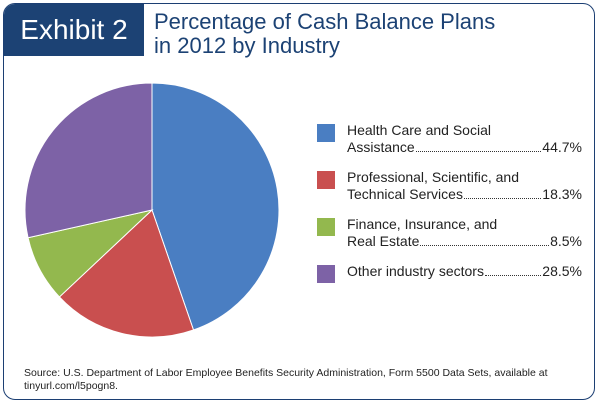  I want to click on legend-value-line: Other industry sectors 28.5%, so click(464, 271).